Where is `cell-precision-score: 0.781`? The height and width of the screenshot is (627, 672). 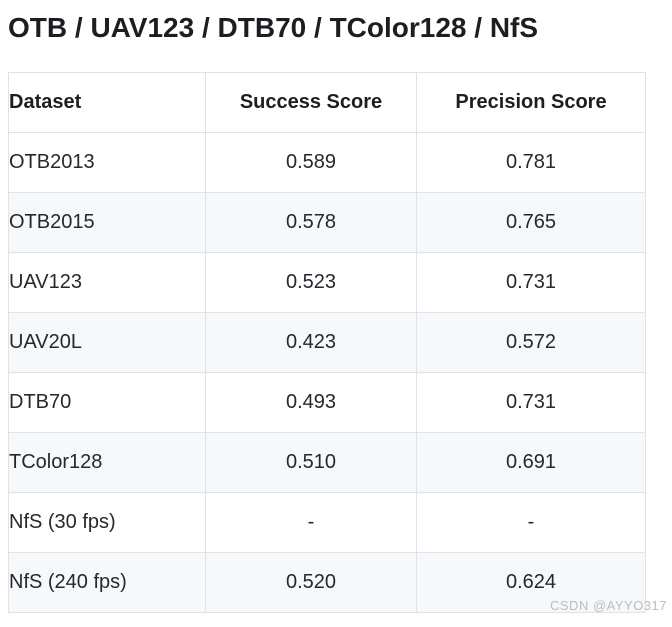 cell-precision-score: 0.781 is located at coordinates (531, 162).